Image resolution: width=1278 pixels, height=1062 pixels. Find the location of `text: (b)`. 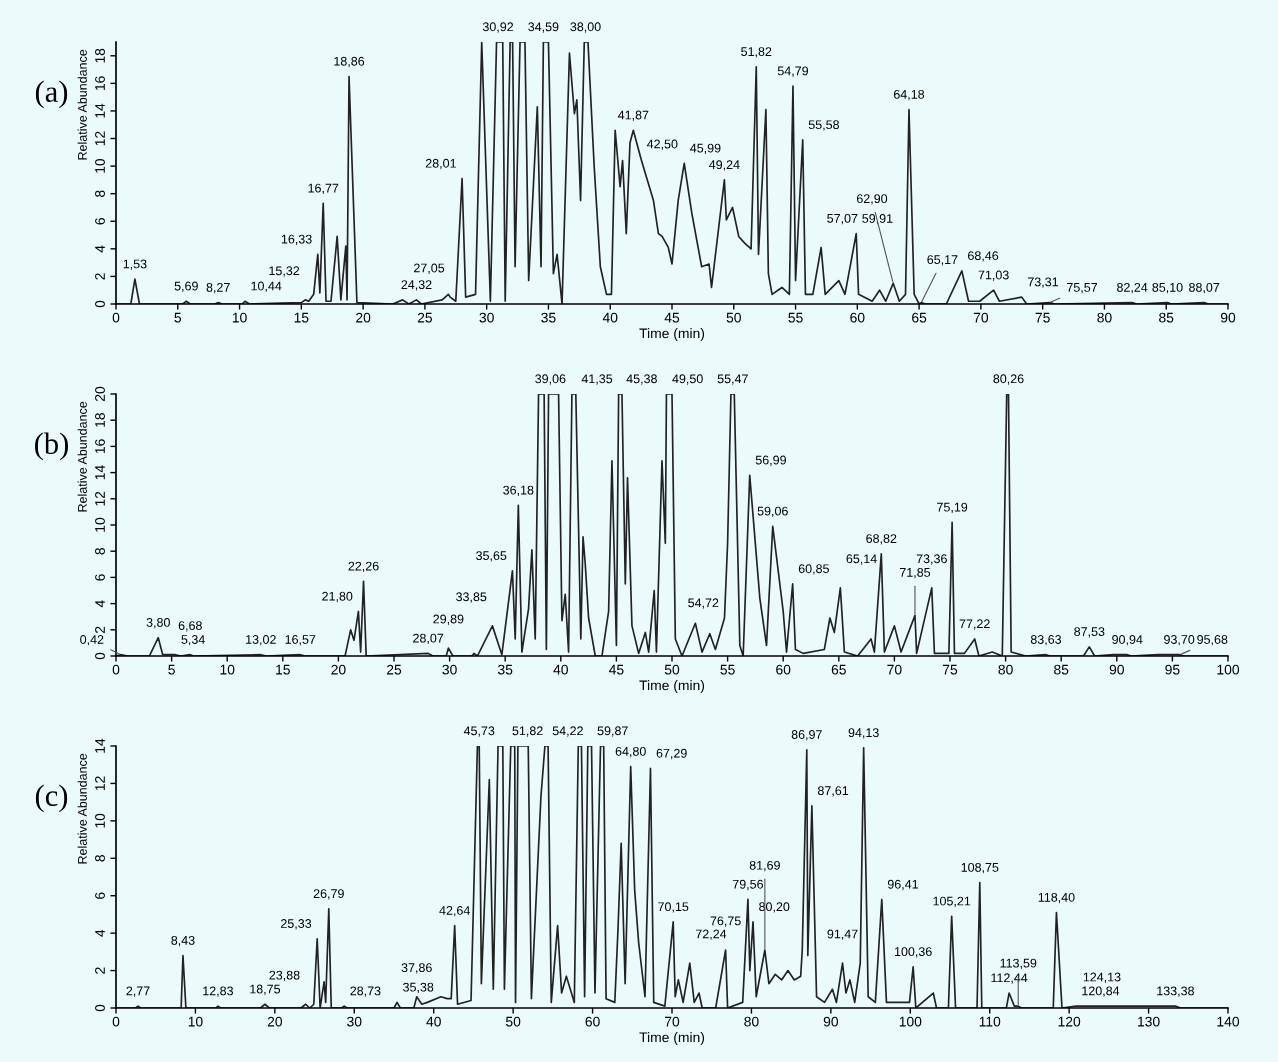

text: (b) is located at coordinates (51, 446).